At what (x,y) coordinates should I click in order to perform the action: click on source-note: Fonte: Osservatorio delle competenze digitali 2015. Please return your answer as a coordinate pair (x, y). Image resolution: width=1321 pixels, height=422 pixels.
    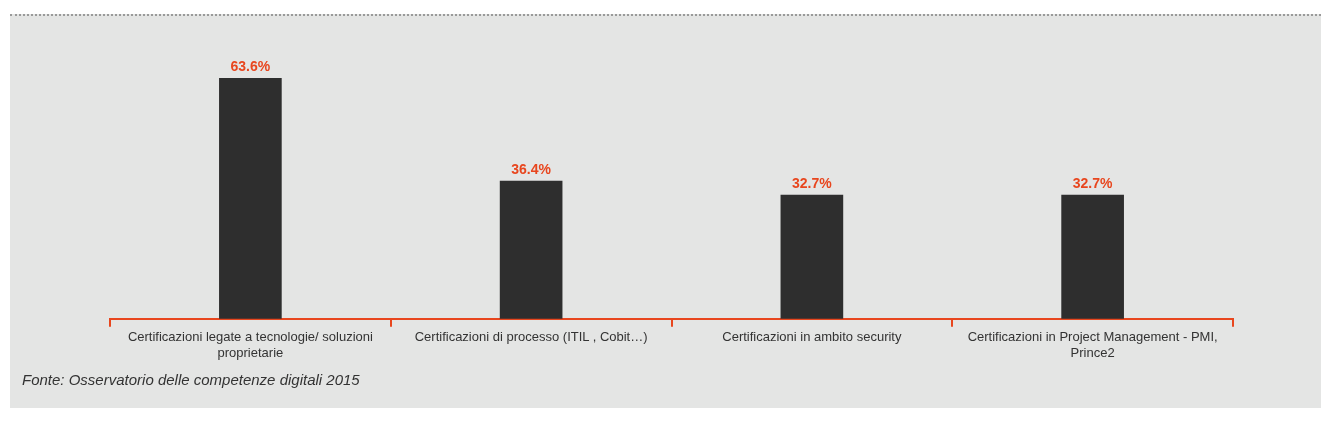
    Looking at the image, I should click on (191, 379).